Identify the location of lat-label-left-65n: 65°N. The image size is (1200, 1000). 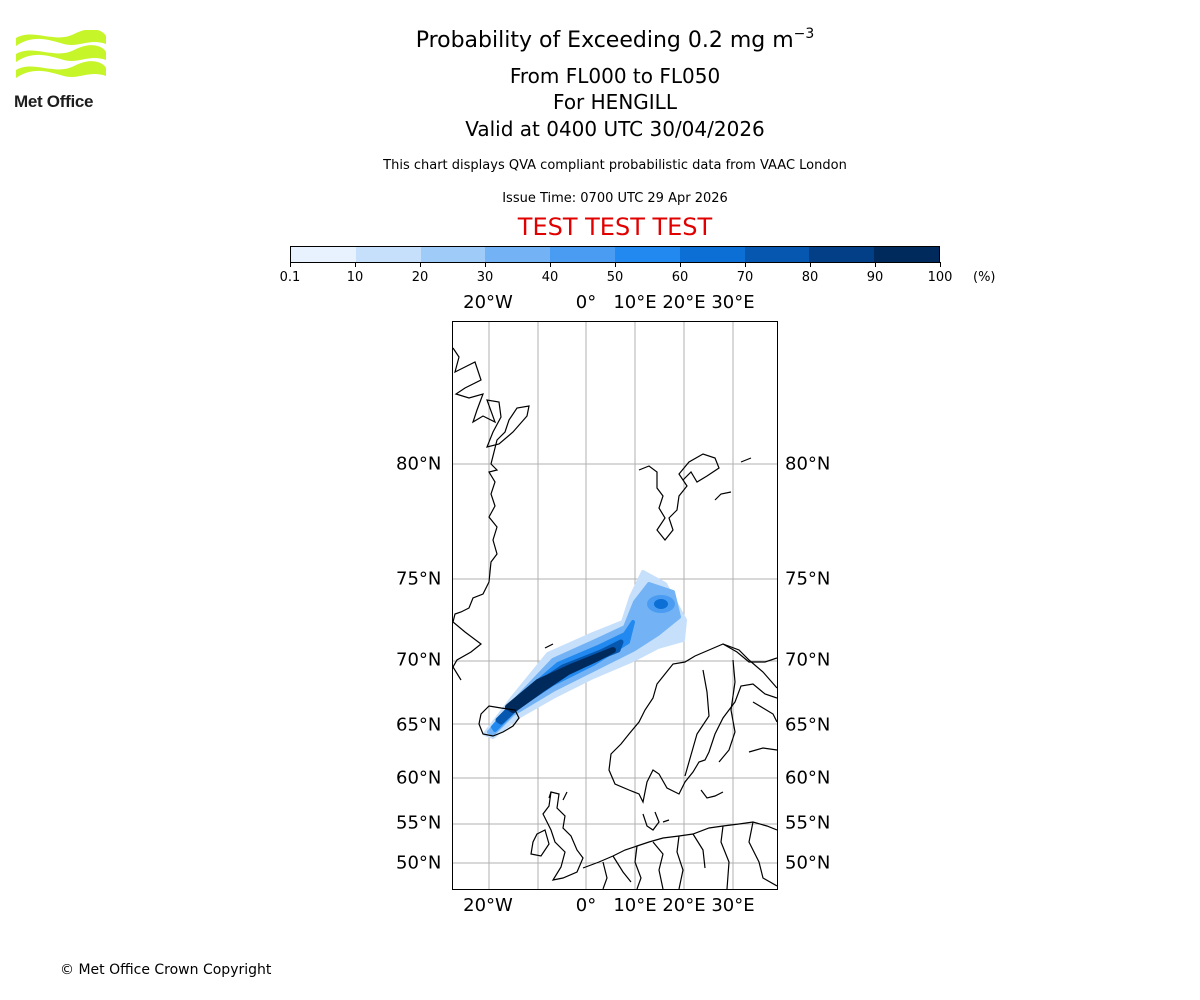
(419, 725).